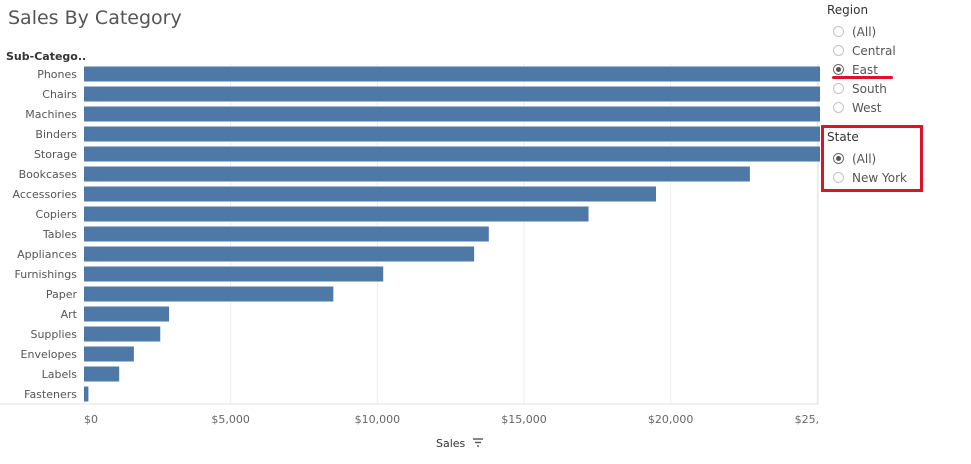 The image size is (971, 464). What do you see at coordinates (209, 294) in the screenshot?
I see `bar-paper` at bounding box center [209, 294].